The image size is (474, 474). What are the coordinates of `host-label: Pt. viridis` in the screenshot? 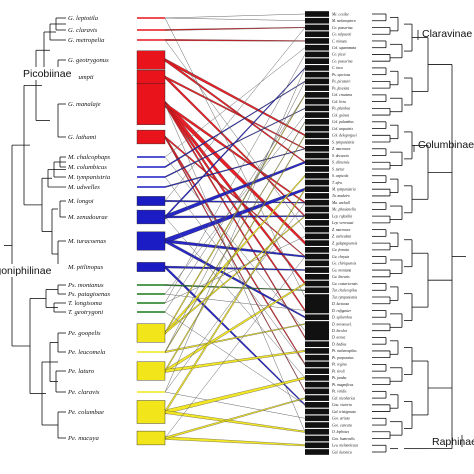 It's located at (339, 392).